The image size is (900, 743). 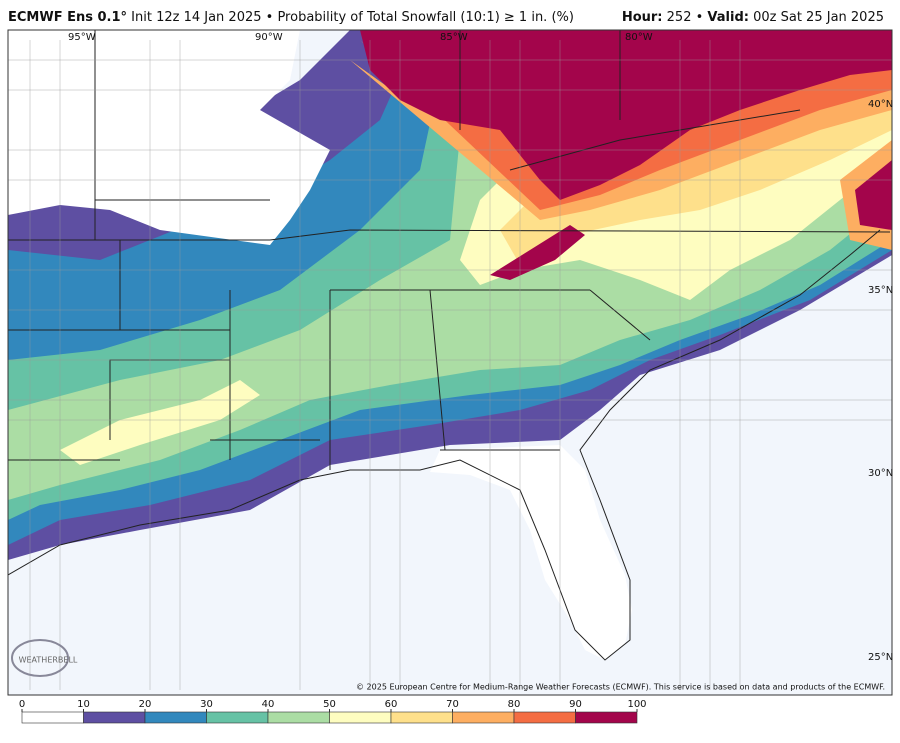 I want to click on lat-label: 25°N, so click(x=880, y=657).